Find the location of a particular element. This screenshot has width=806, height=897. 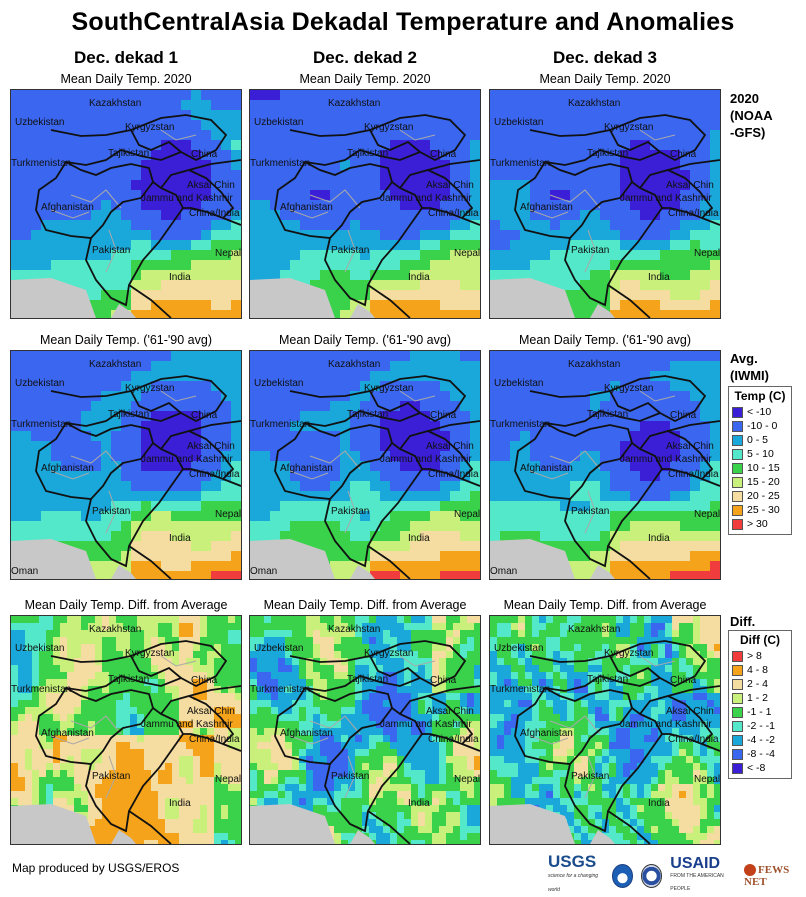

temp-legend-item: 10 - 15 is located at coordinates (760, 468).